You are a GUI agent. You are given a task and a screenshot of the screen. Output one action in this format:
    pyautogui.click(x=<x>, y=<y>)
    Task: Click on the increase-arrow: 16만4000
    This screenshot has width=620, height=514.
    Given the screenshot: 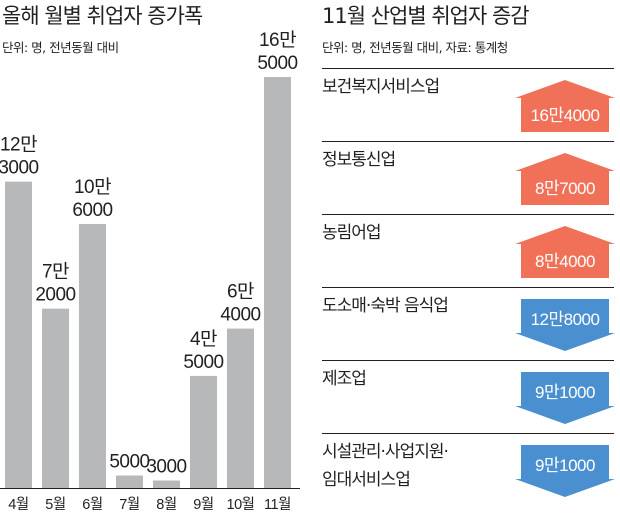 What is the action you would take?
    pyautogui.click(x=565, y=106)
    